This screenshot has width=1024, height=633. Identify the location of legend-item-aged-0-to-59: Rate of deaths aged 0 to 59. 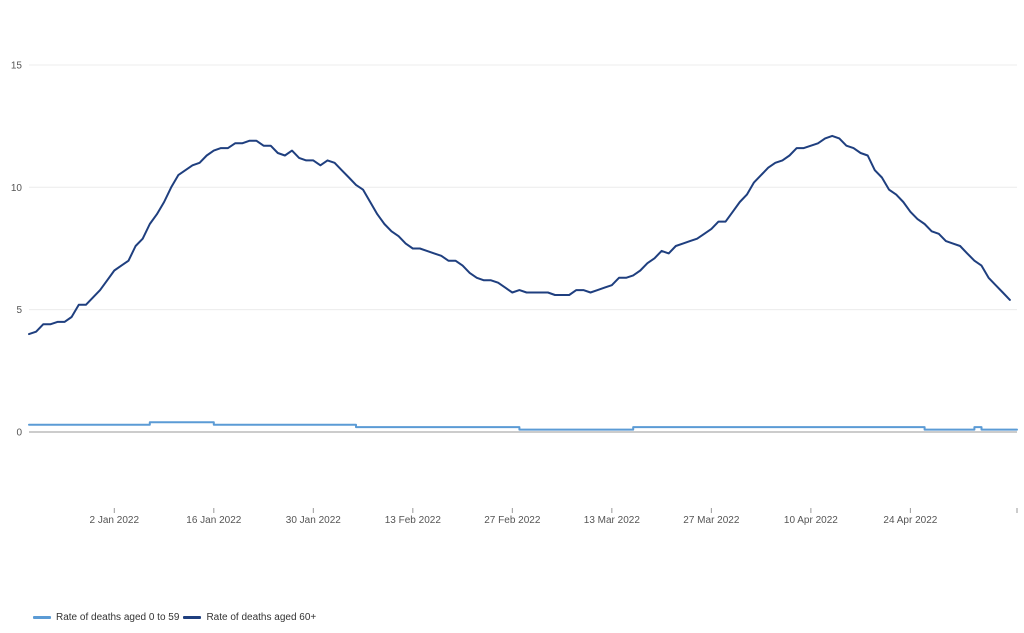
(106, 617).